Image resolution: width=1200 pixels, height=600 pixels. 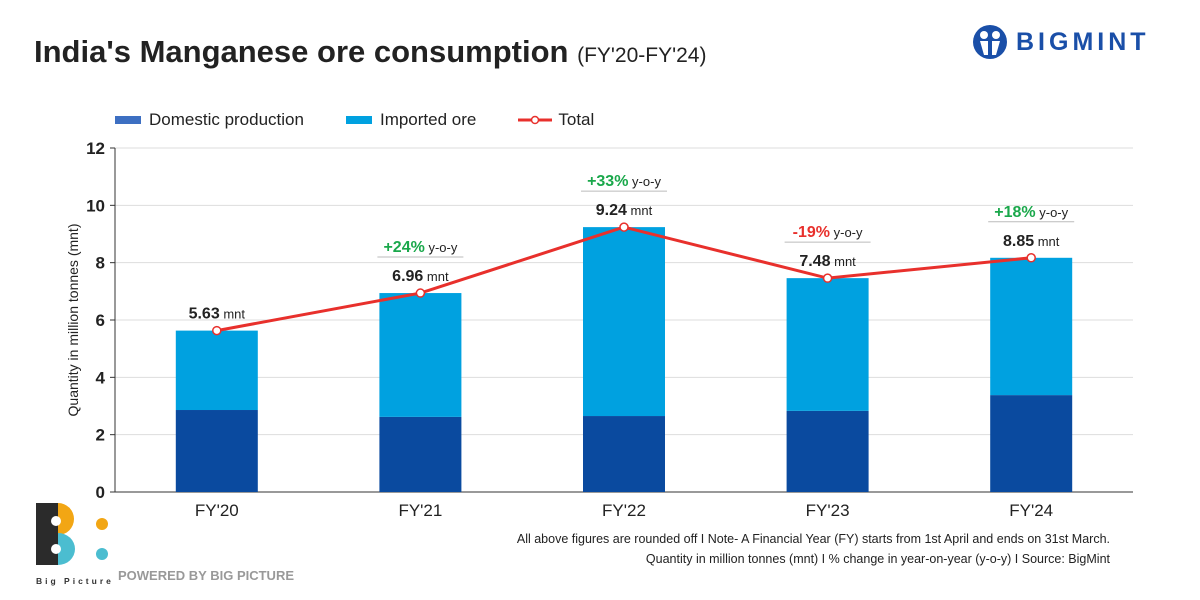 What do you see at coordinates (642, 55) in the screenshot?
I see `chart-subtitle: (FY'20-FY'24)` at bounding box center [642, 55].